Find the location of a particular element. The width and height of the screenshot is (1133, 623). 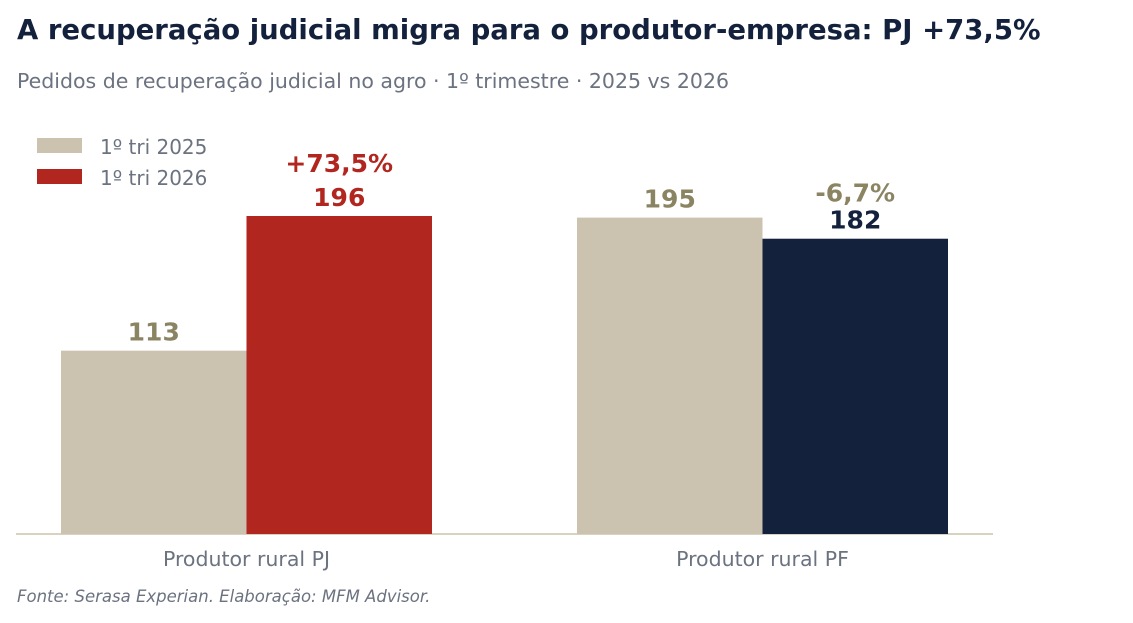

legend-label: 1º tri 2025 is located at coordinates (153, 147).